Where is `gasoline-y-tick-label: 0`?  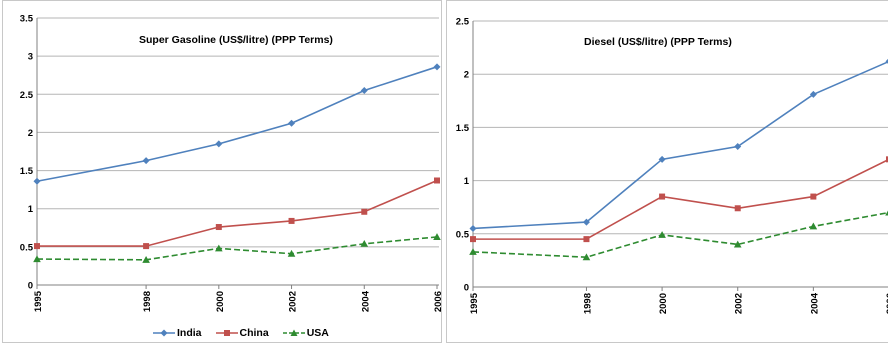
gasoline-y-tick-label: 0 is located at coordinates (30, 286).